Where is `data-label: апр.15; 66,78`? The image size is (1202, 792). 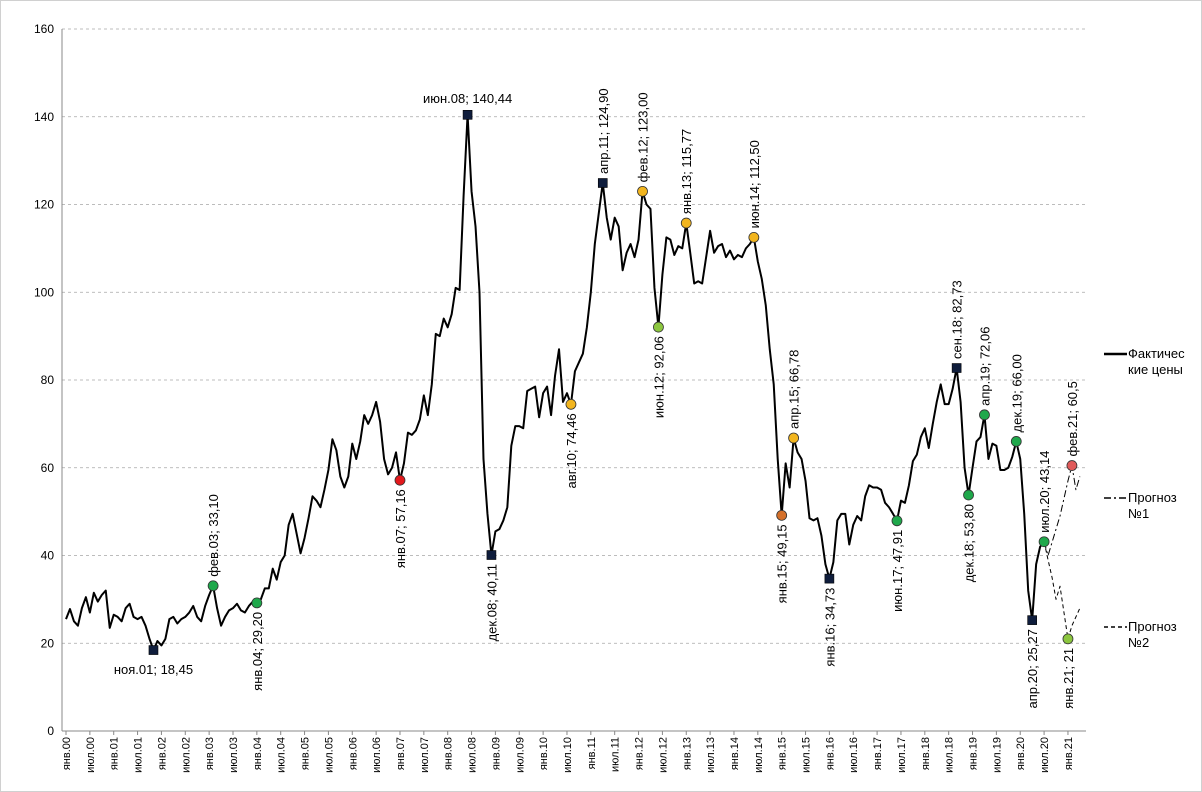 data-label: апр.15; 66,78 is located at coordinates (794, 389).